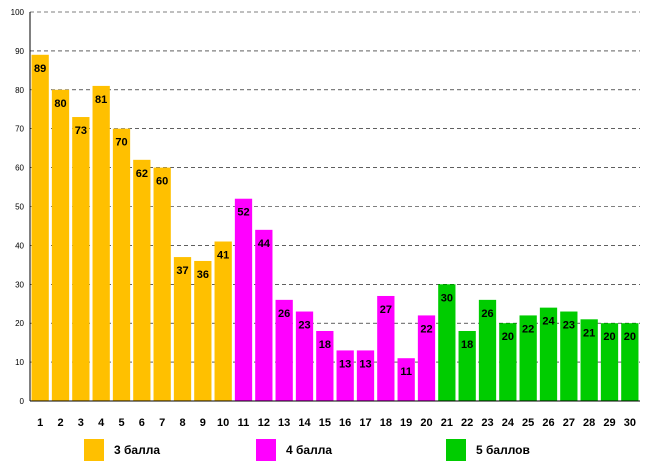 The height and width of the screenshot is (467, 650). I want to click on data-label-18: 27, so click(386, 310).